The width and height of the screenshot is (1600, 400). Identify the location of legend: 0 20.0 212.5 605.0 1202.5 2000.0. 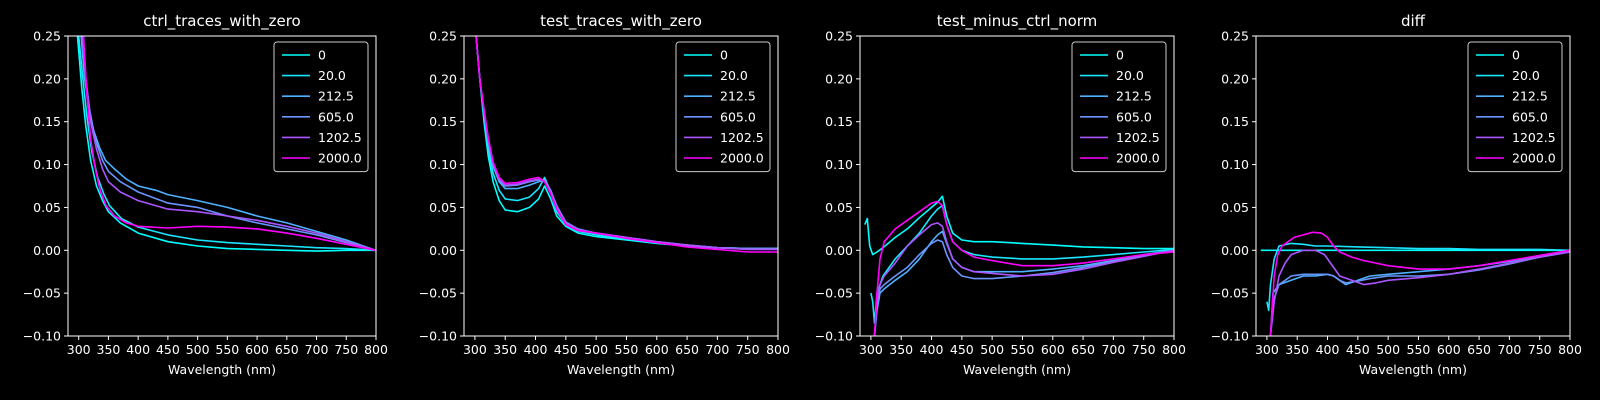
(723, 107).